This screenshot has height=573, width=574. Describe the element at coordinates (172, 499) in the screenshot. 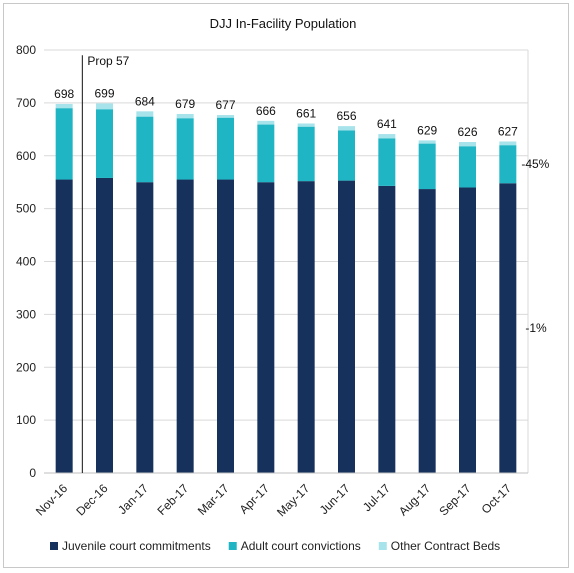

I see `x-tick-label: Feb-17` at that location.